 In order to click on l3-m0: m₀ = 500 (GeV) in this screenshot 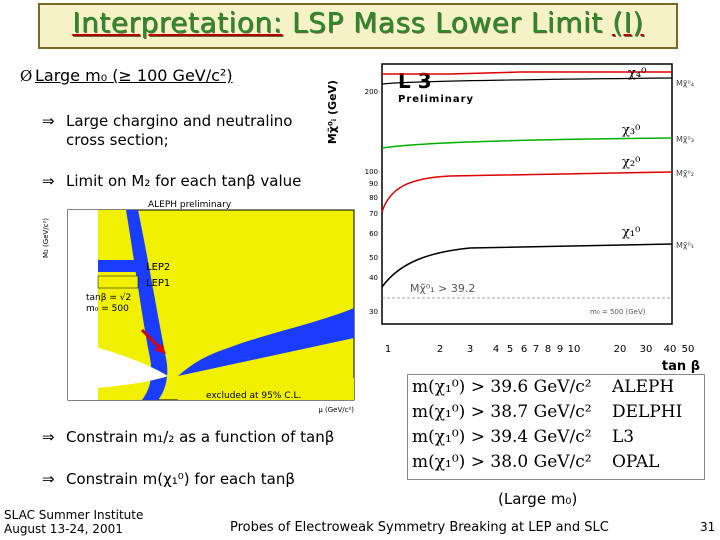, I will do `click(618, 312)`.